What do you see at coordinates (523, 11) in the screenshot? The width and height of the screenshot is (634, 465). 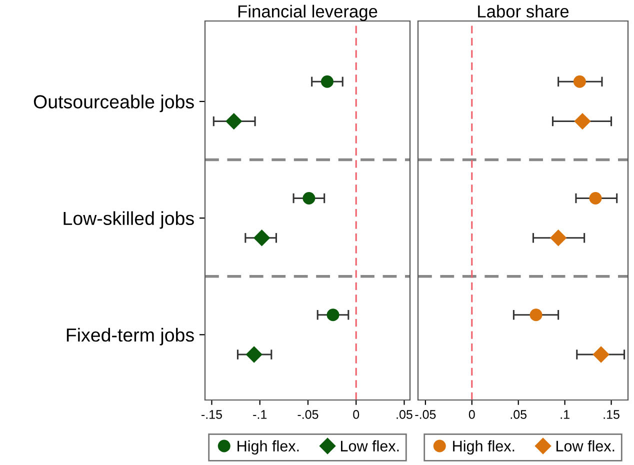 I see `chart-title: Labor share` at bounding box center [523, 11].